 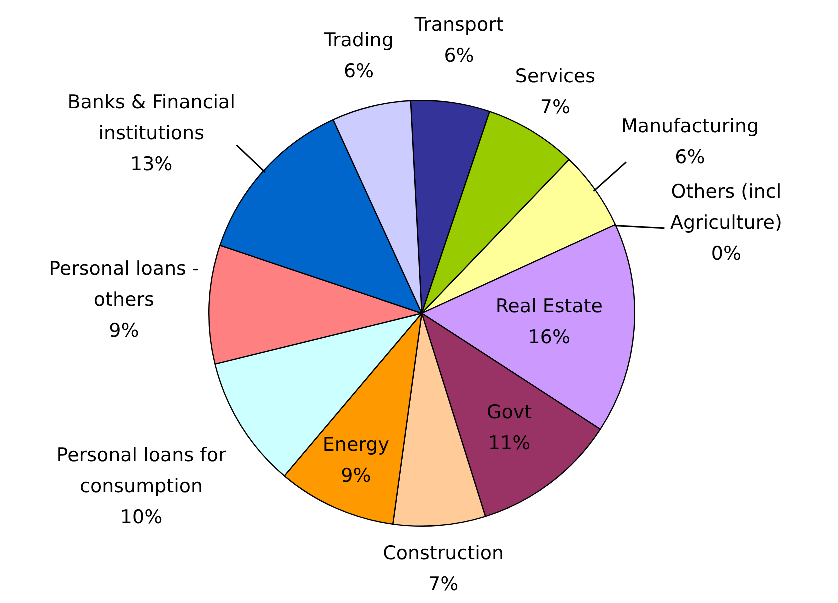 What do you see at coordinates (356, 445) in the screenshot?
I see `slice-label: Energy` at bounding box center [356, 445].